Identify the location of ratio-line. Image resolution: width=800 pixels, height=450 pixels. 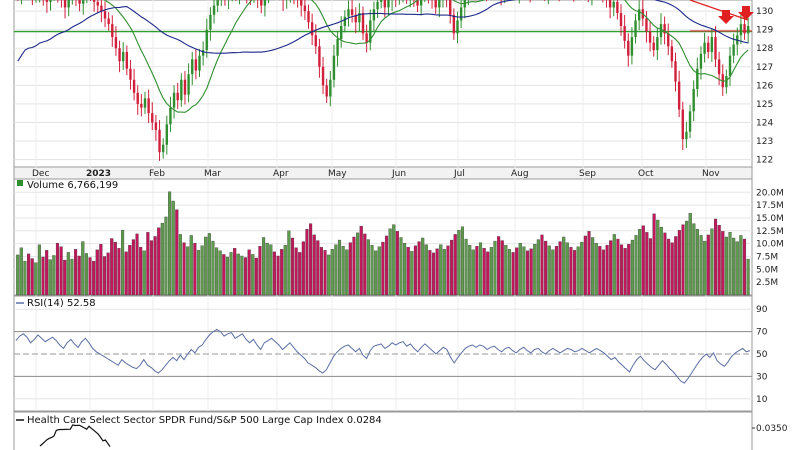
(75, 435).